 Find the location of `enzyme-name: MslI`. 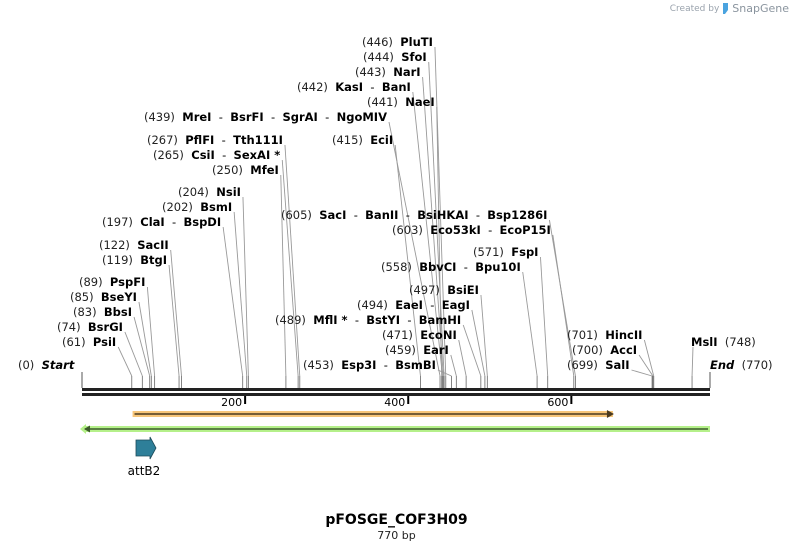

enzyme-name: MslI is located at coordinates (704, 342).